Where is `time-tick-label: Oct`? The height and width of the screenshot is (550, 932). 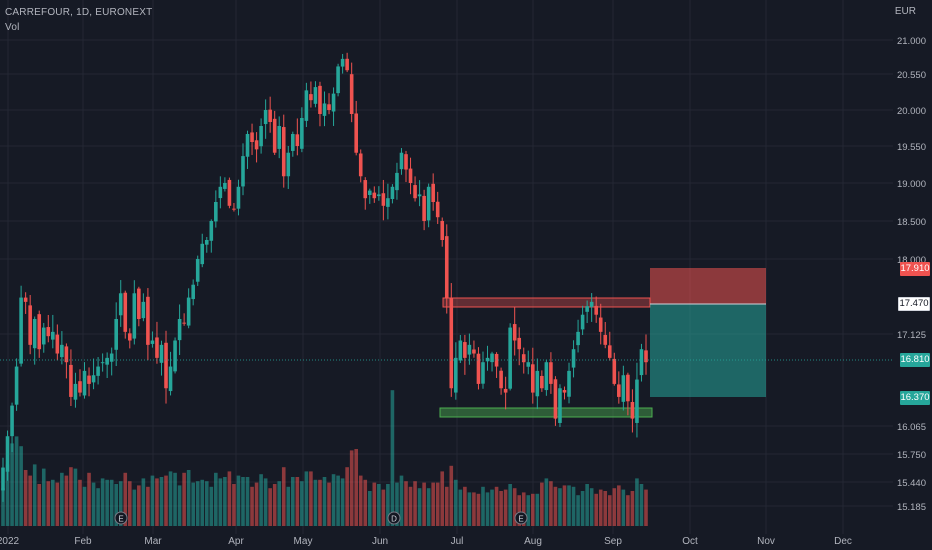 time-tick-label: Oct is located at coordinates (690, 541).